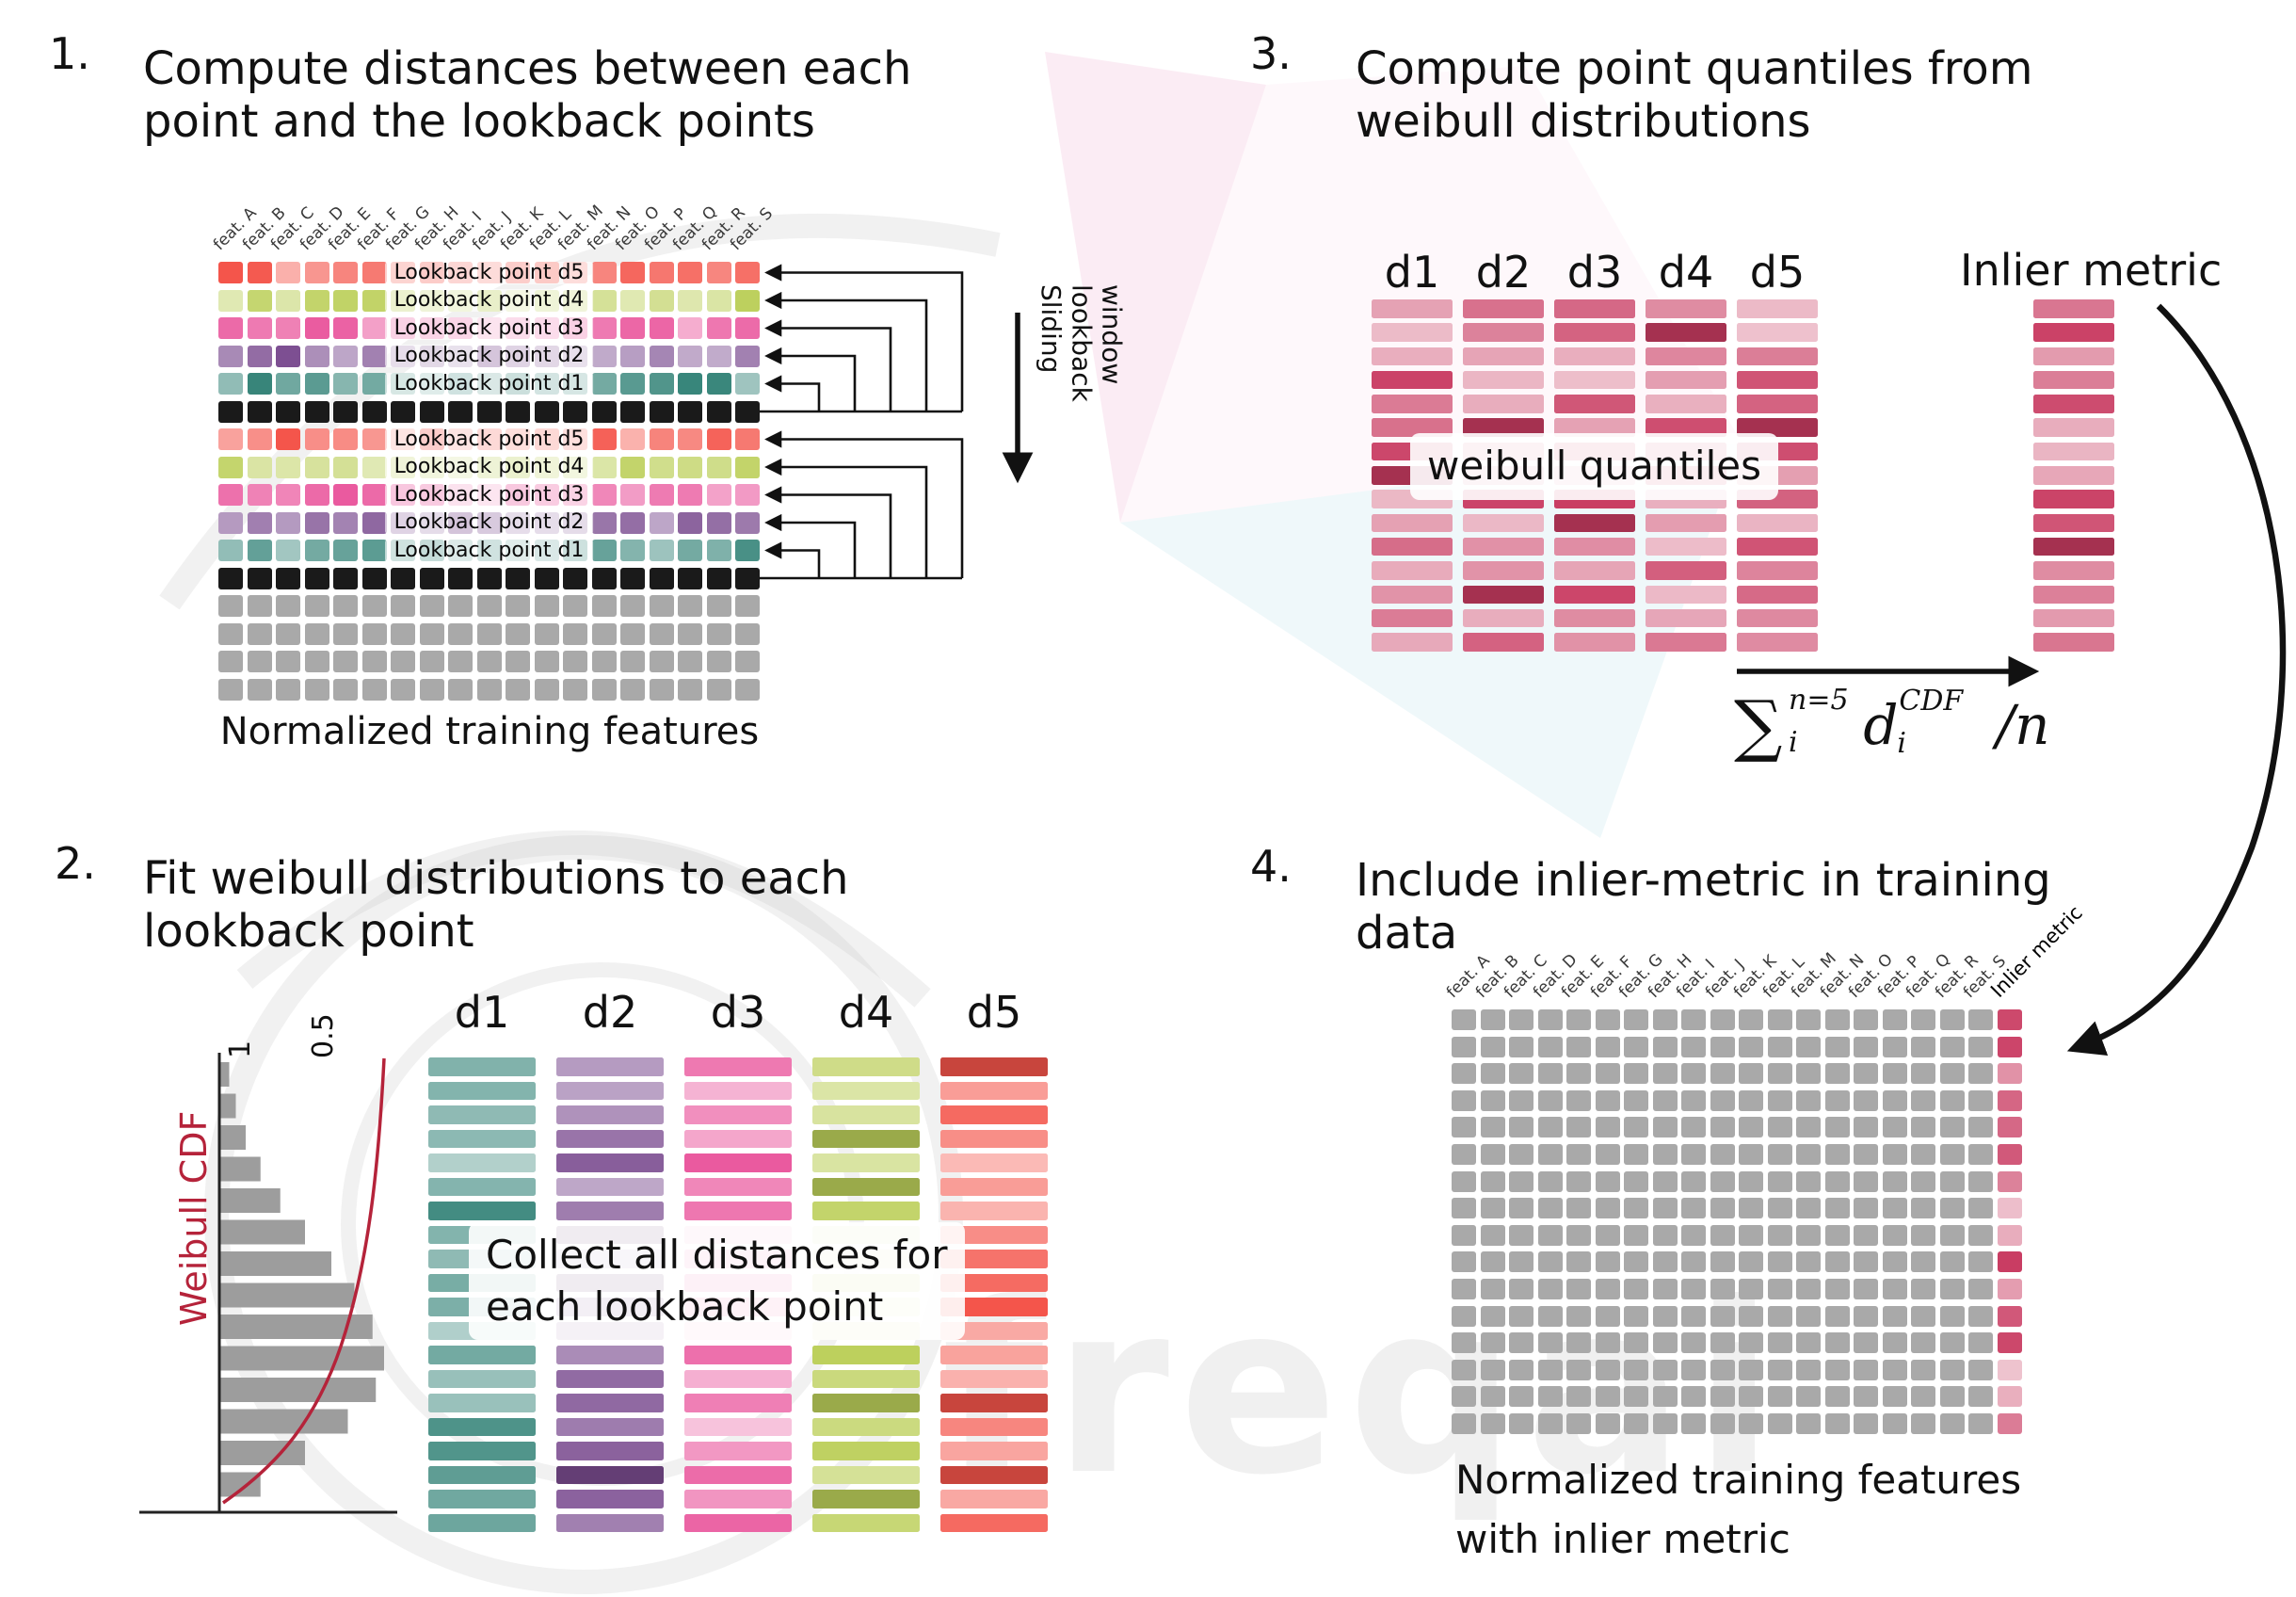  I want to click on distance-column-d5, so click(994, 1294).